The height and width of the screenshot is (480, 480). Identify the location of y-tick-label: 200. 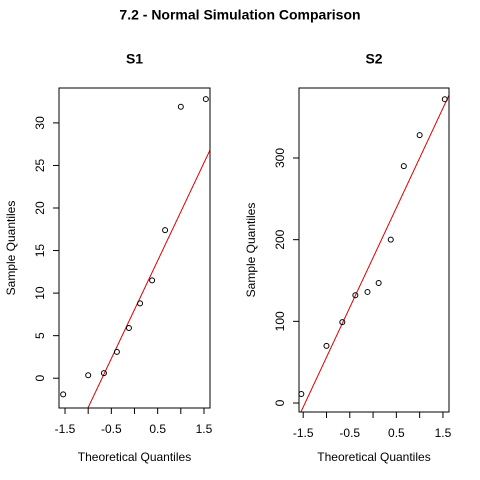
(280, 239).